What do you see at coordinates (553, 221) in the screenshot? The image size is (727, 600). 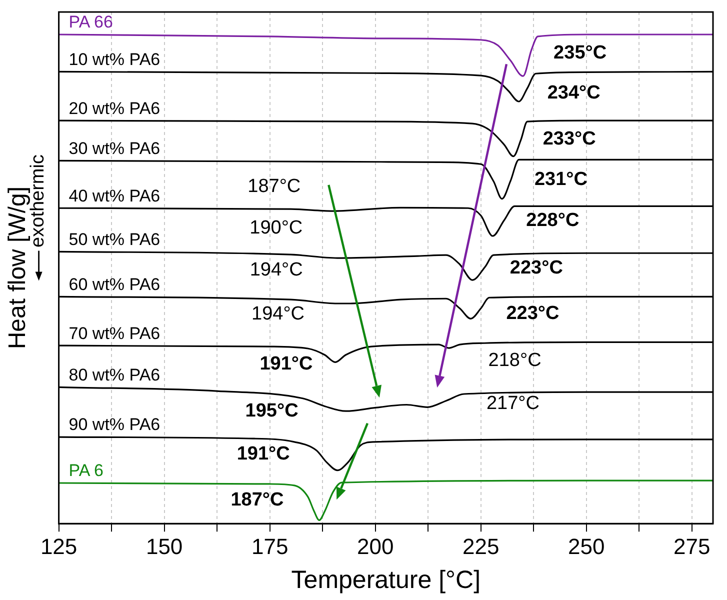 I see `annotation: 228°C` at bounding box center [553, 221].